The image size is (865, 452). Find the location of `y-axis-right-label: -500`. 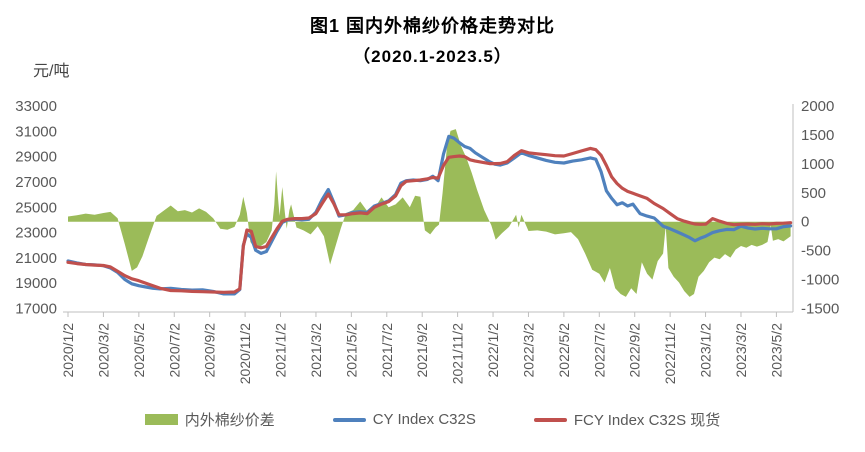

y-axis-right-label: -500 is located at coordinates (816, 251).